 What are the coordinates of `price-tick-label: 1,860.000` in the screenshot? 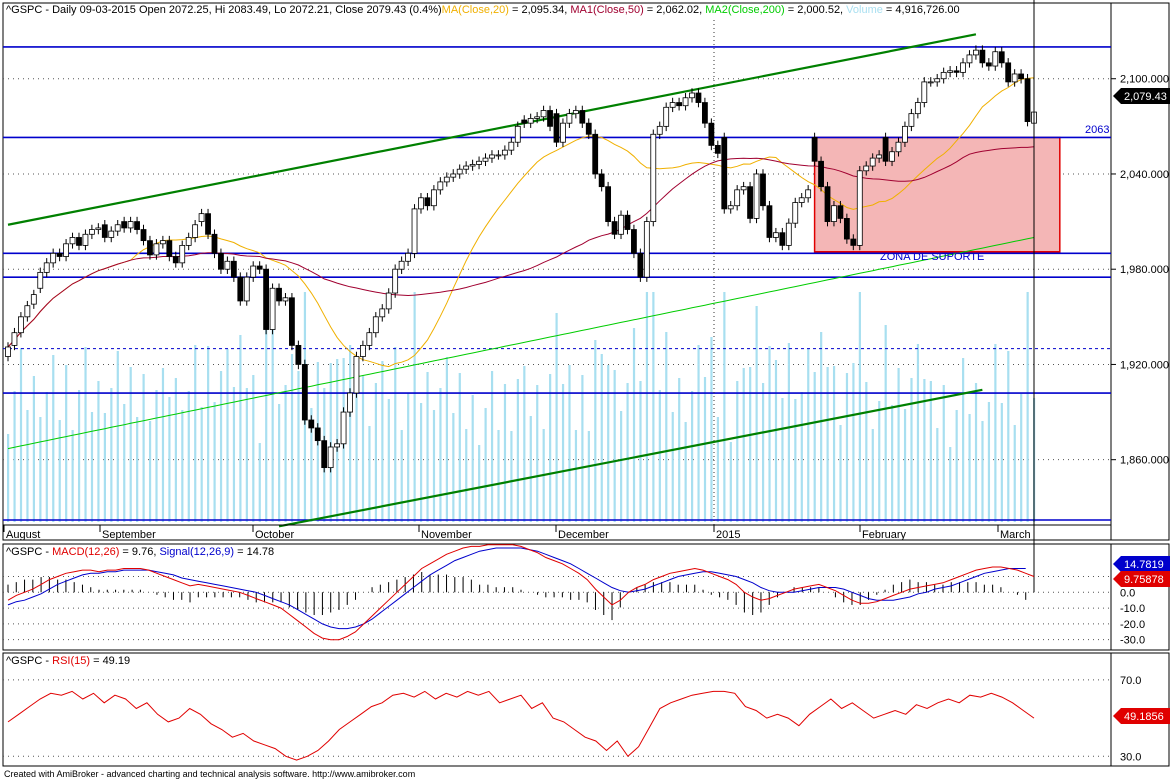 It's located at (1144, 461).